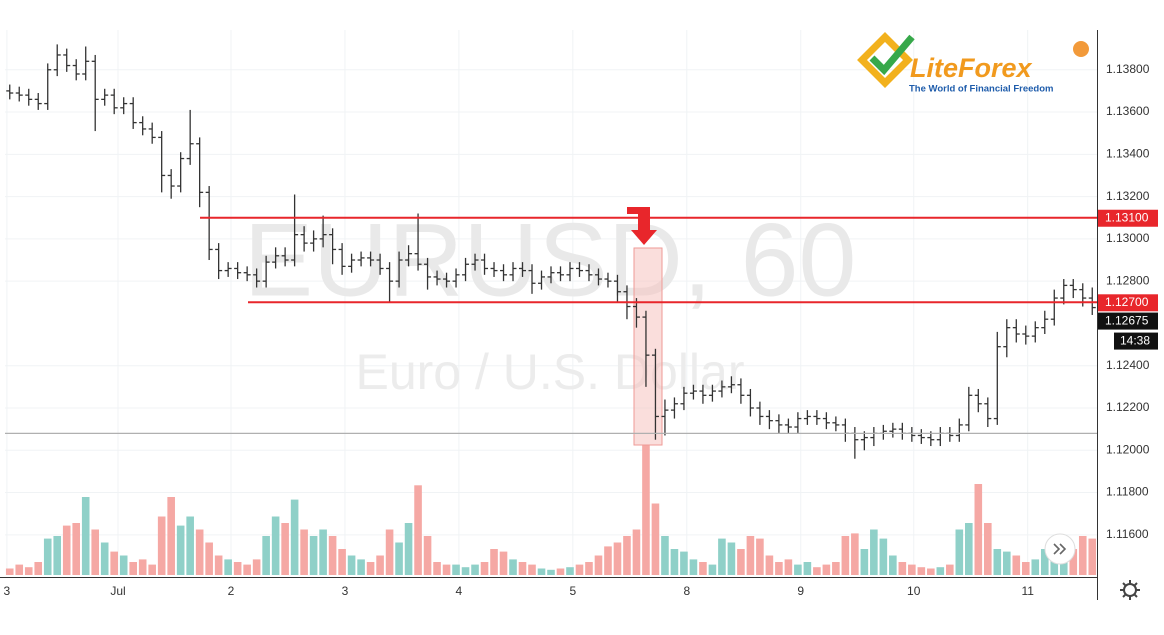 The width and height of the screenshot is (1164, 635). I want to click on x-tick-label: Jul, so click(117, 591).